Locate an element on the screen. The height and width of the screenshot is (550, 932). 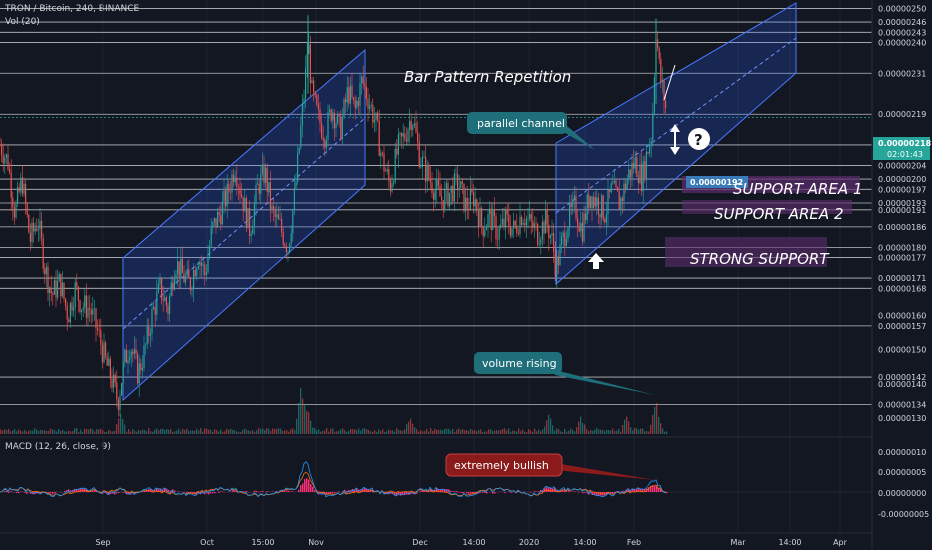
price-tick-13: 0.00000180 is located at coordinates (902, 247).